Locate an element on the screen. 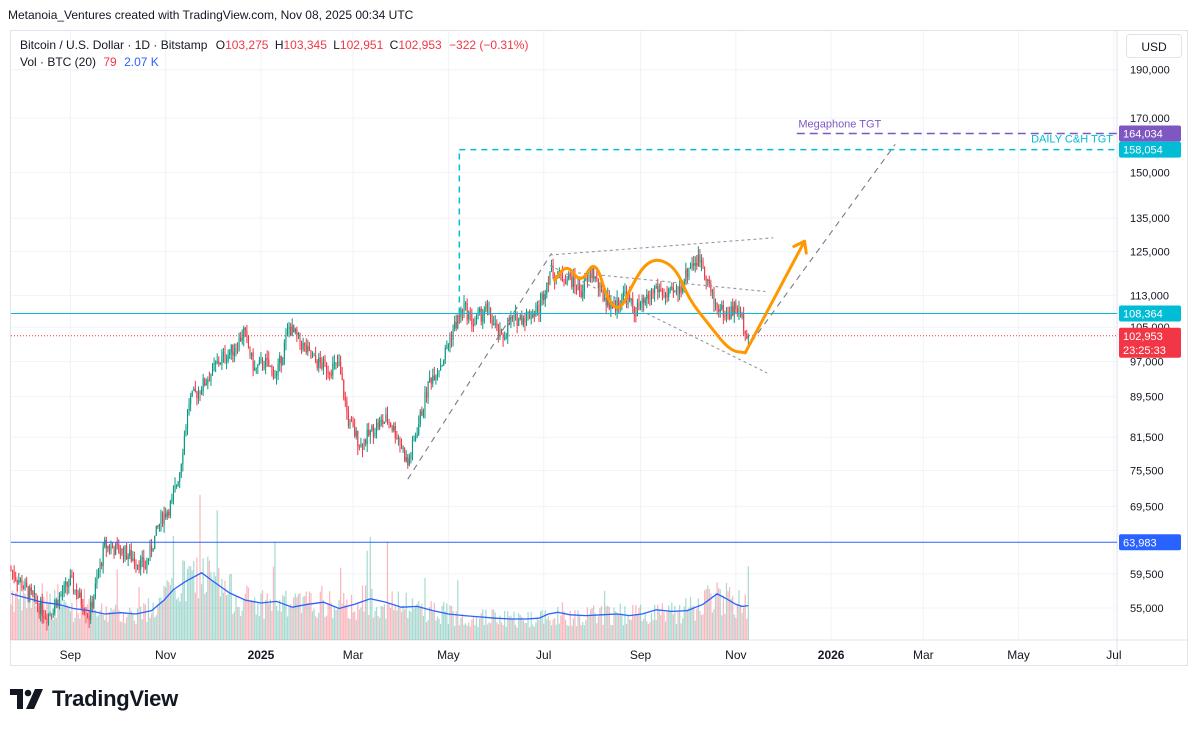 The image size is (1200, 731). volume-bars is located at coordinates (379, 567).